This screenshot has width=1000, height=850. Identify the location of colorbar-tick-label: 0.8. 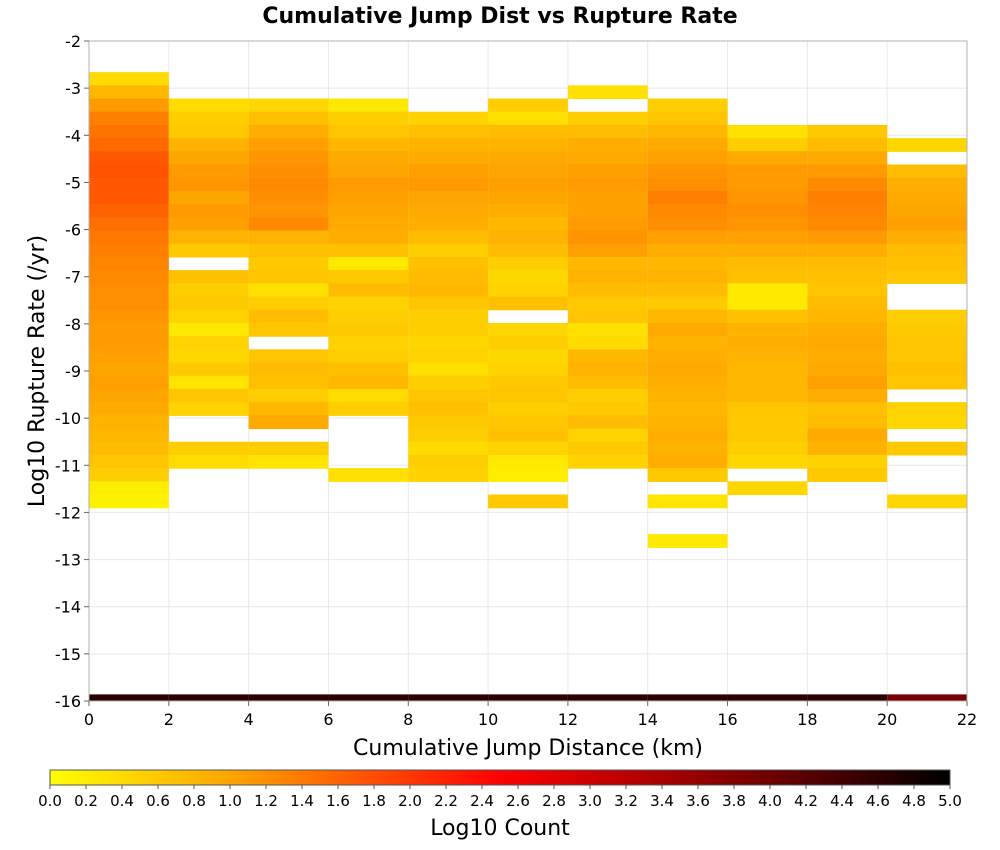
(194, 801).